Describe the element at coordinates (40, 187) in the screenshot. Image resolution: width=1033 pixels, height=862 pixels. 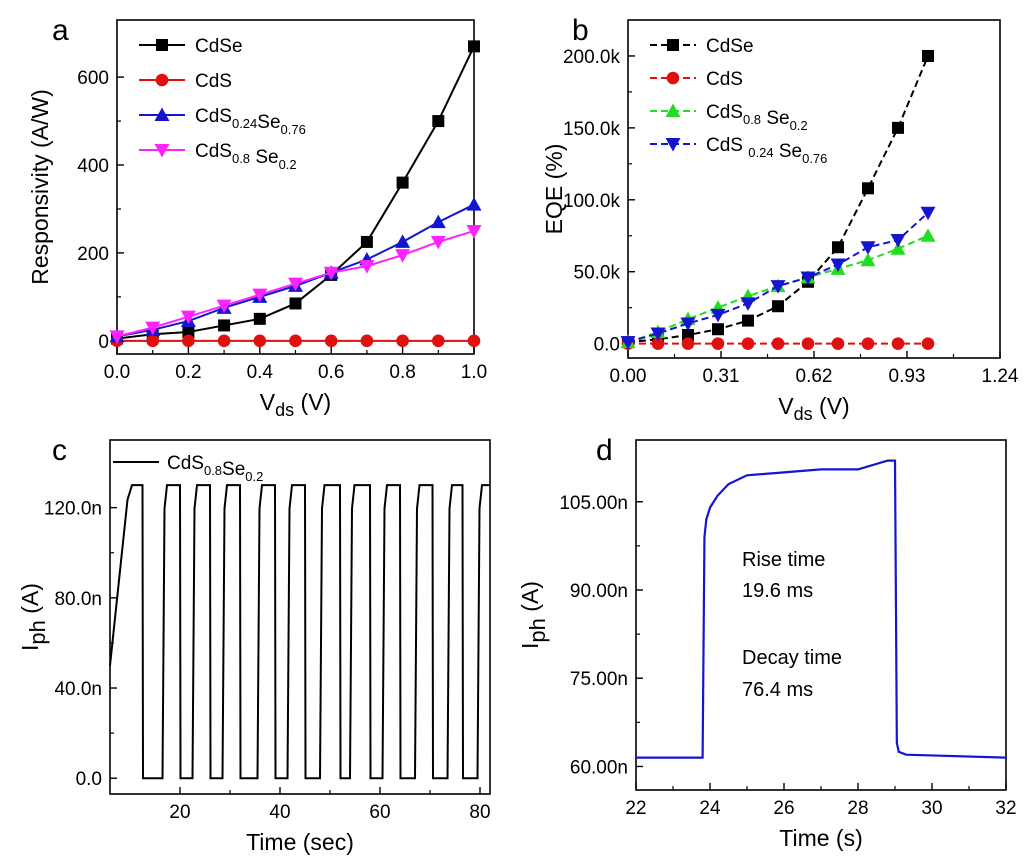
I see `y-axis-title-main: Responsivity (A/W)` at that location.